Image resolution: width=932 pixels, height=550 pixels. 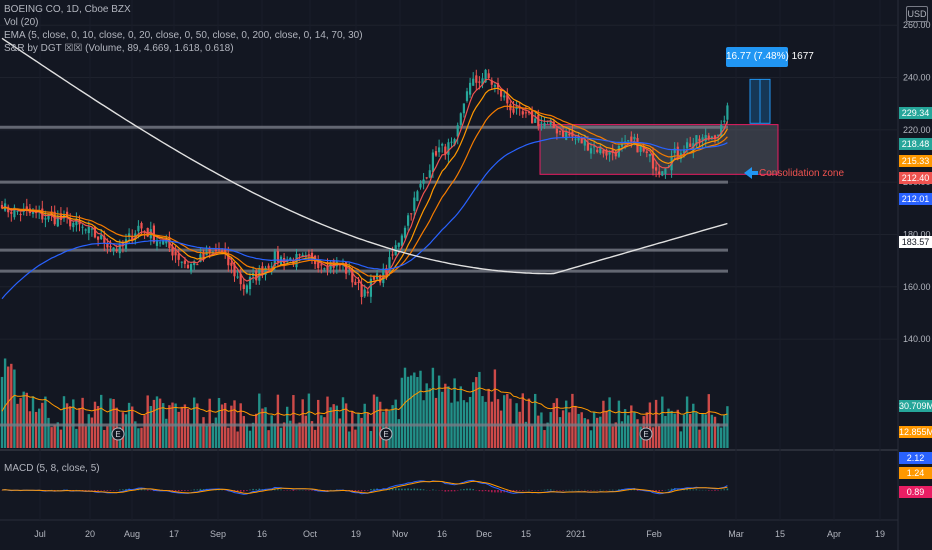 I want to click on x-tick-label: 17, so click(x=174, y=534).